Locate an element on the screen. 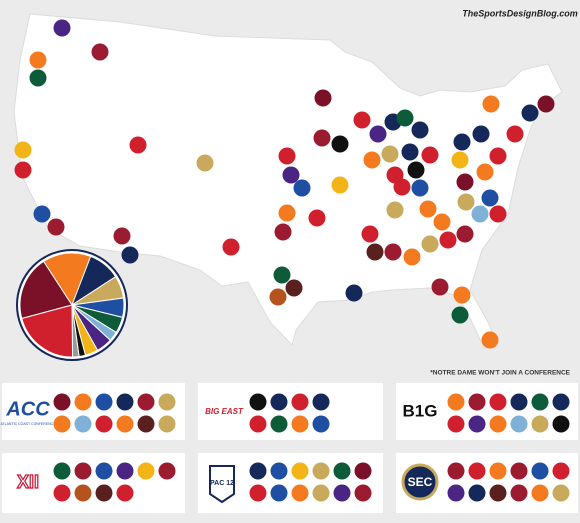  logo: SEC is located at coordinates (420, 482).